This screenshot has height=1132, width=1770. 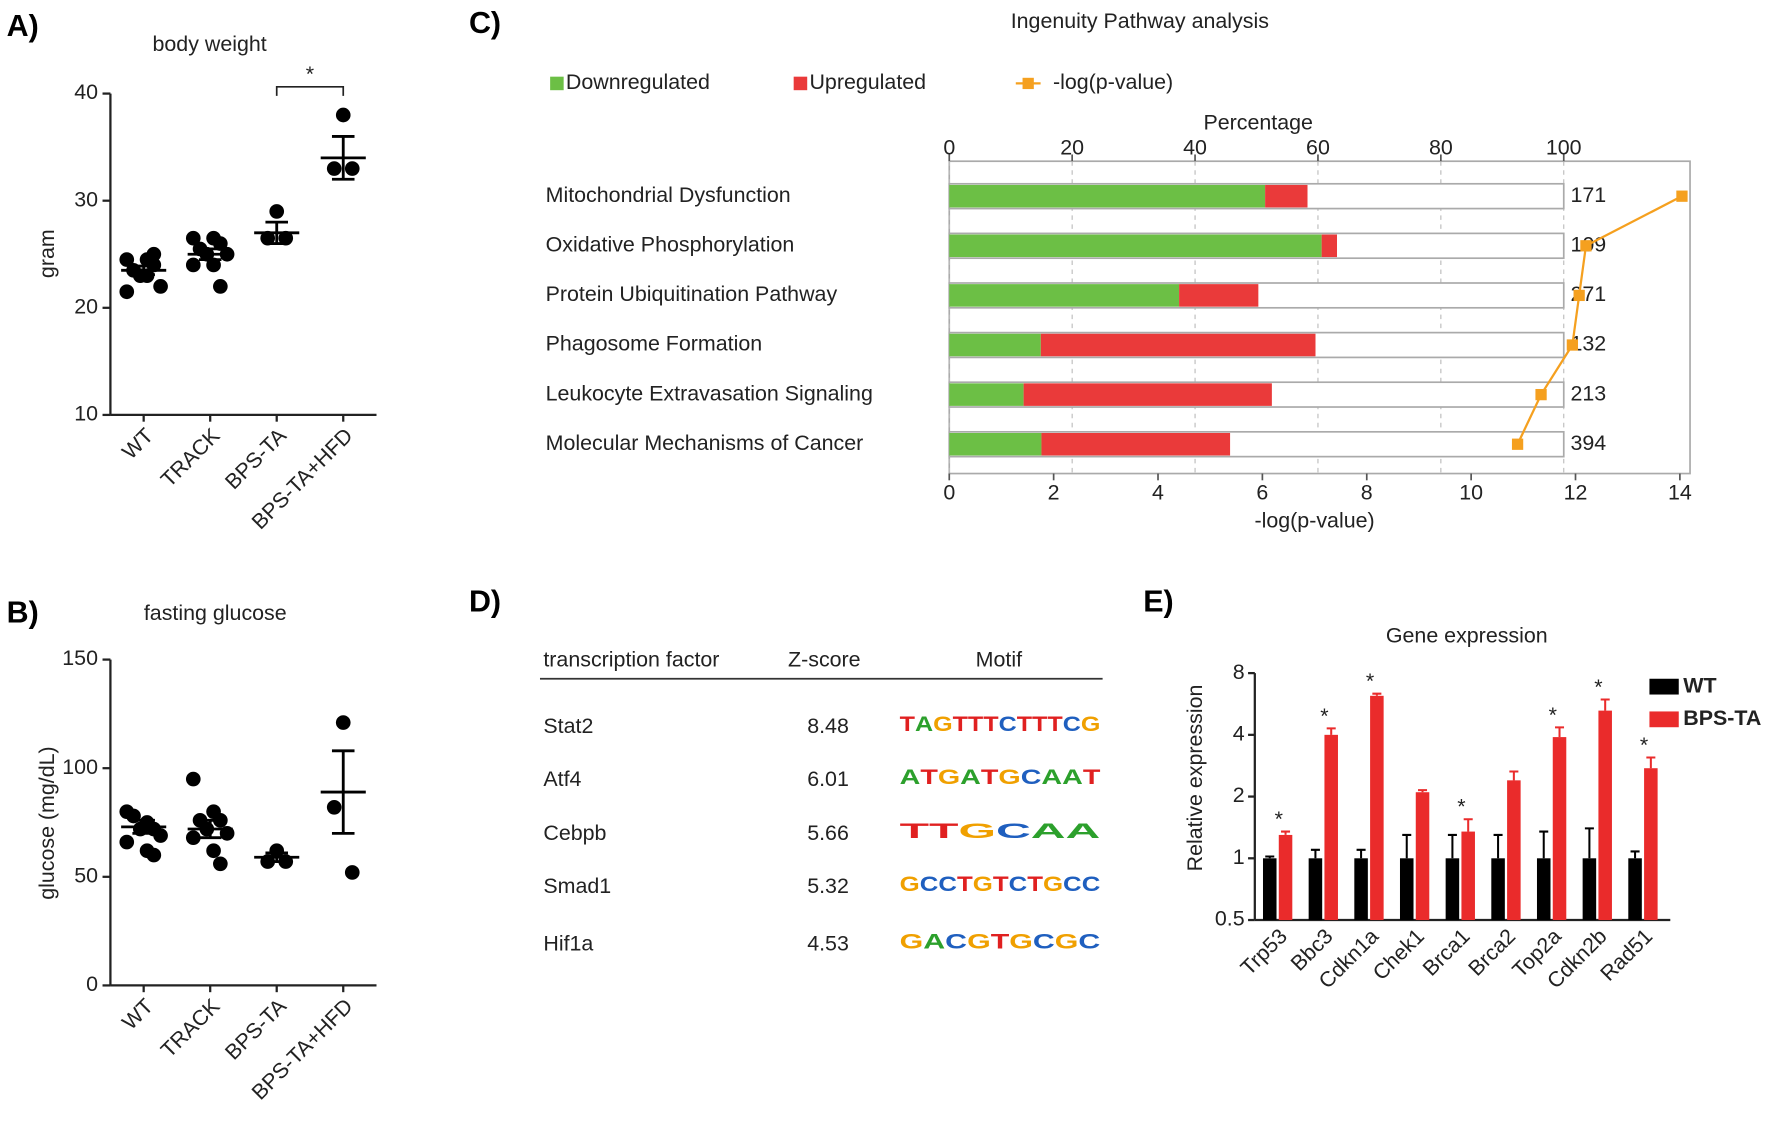 What do you see at coordinates (485, 23) in the screenshot?
I see `panel-label: C)` at bounding box center [485, 23].